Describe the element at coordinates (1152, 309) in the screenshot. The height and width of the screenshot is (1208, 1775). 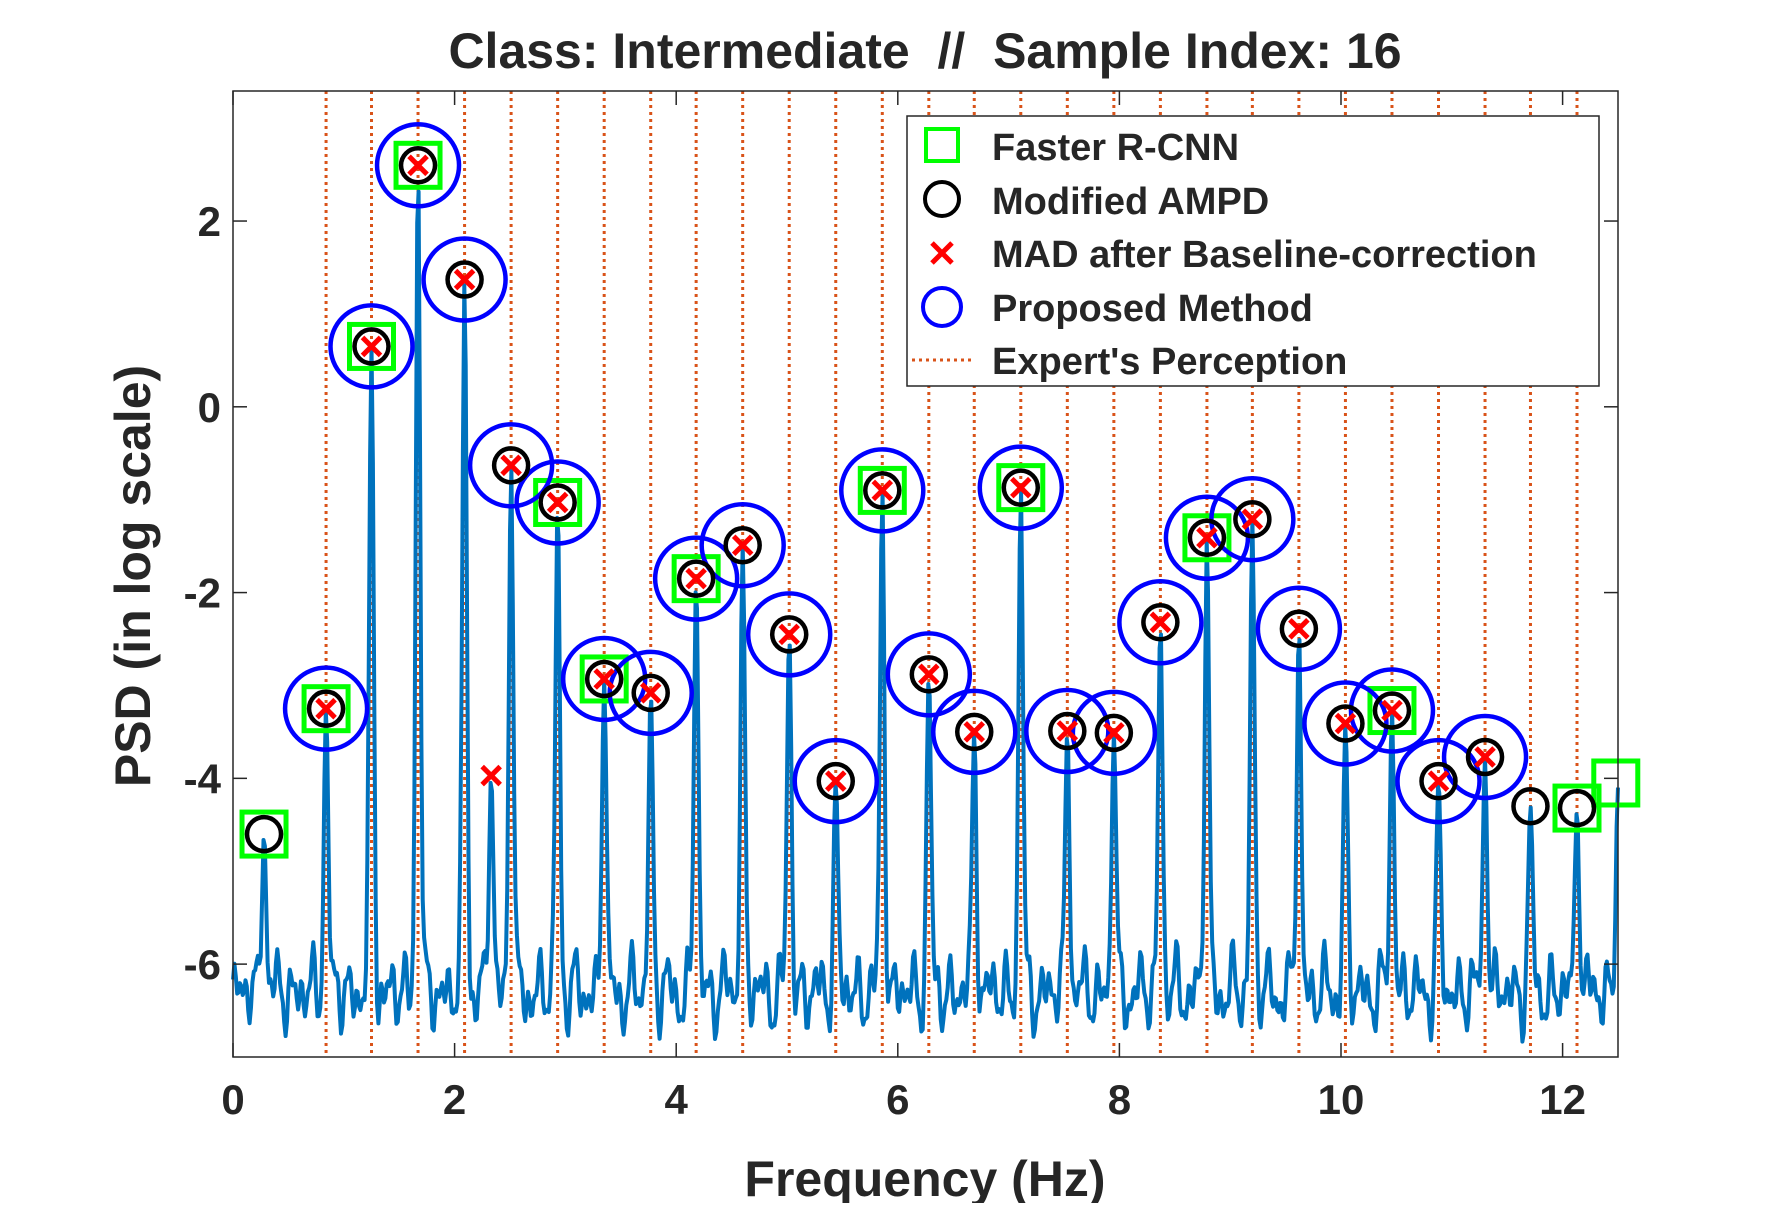
I see `legend-proposed-label: Proposed Method` at that location.